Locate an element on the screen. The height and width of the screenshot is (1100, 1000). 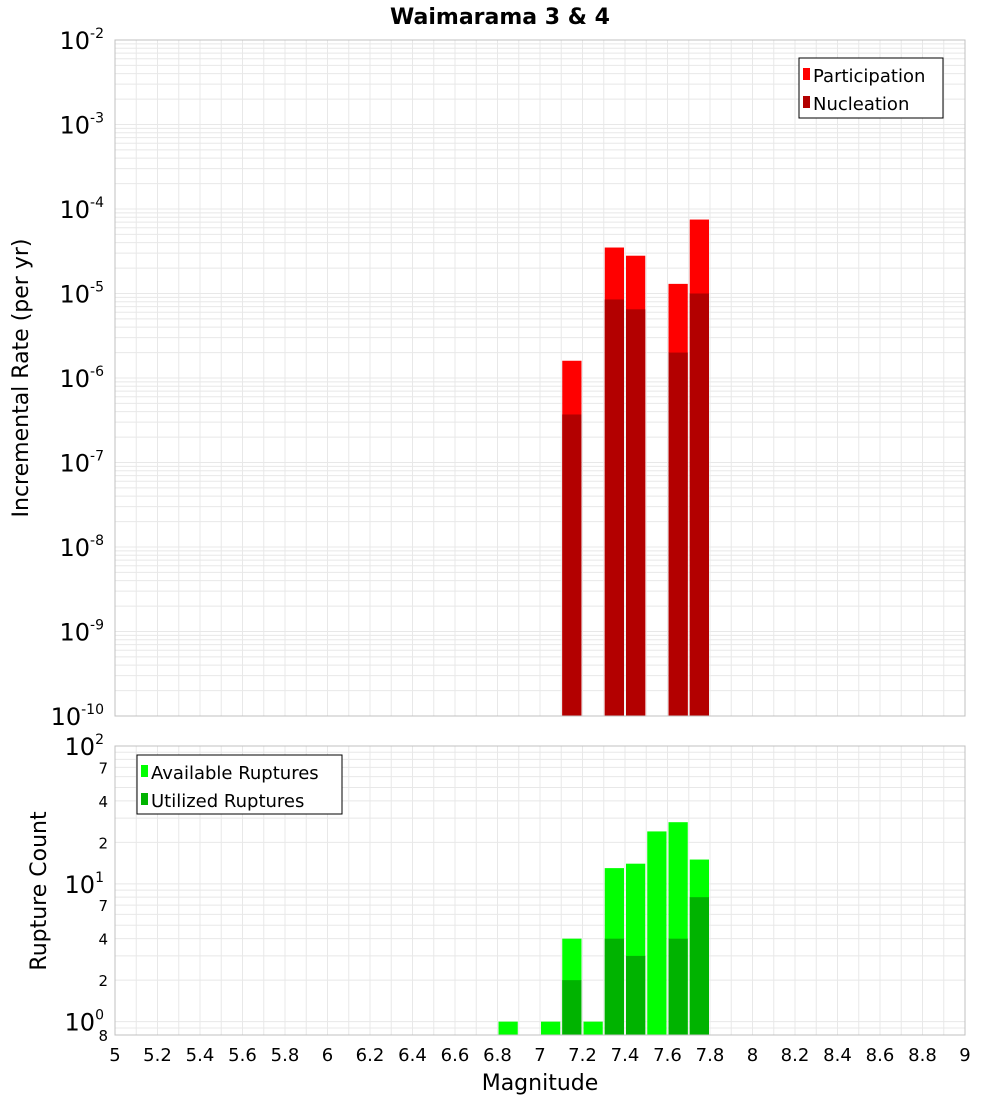
bottom-legend-box is located at coordinates (239, 784).